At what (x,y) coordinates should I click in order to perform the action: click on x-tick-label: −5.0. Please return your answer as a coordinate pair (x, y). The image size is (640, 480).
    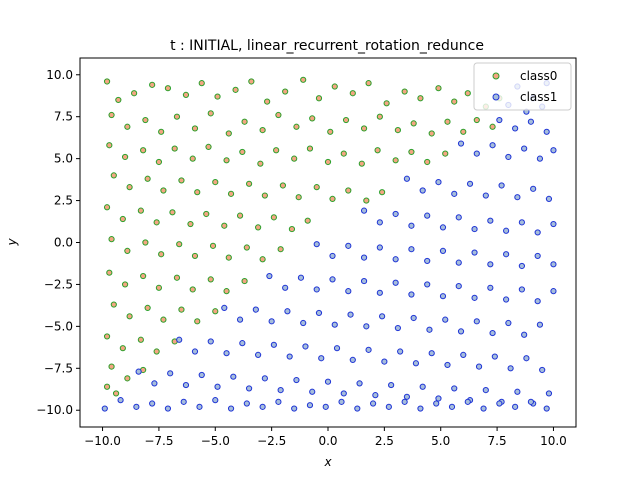
    Looking at the image, I should click on (215, 441).